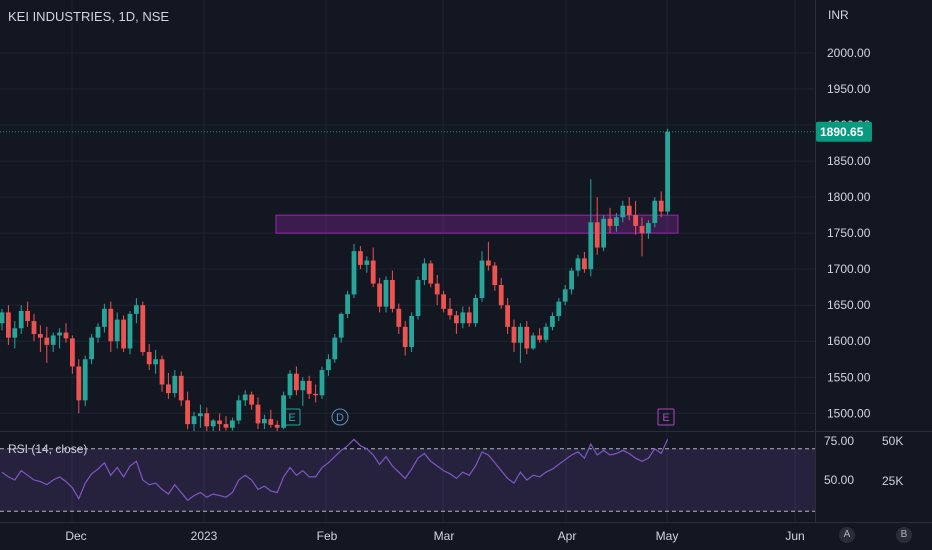 The image size is (932, 550). I want to click on last-price-badge: 1890.65, so click(844, 131).